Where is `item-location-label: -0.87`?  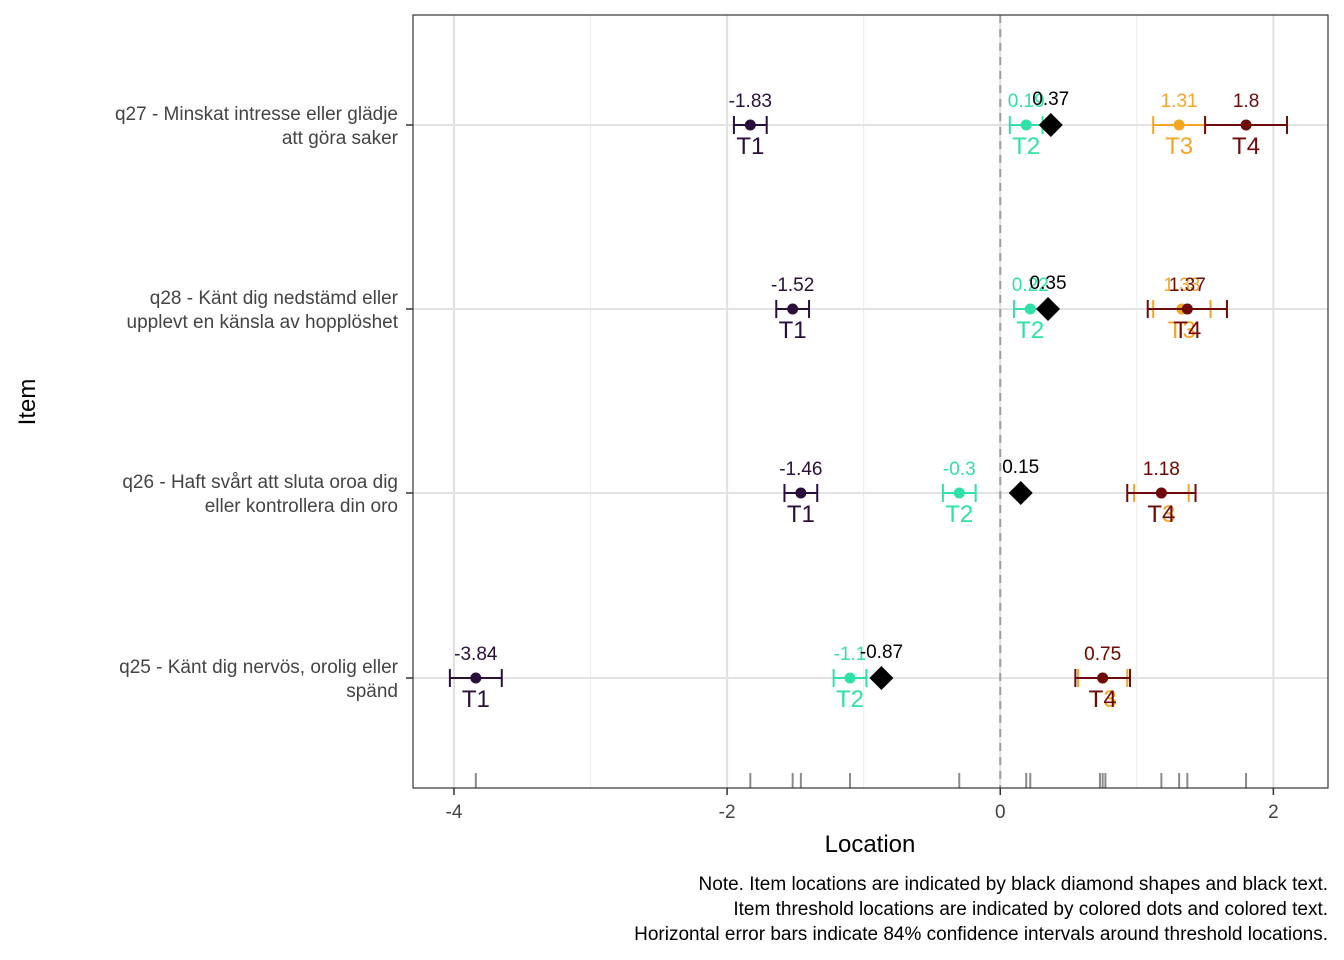 item-location-label: -0.87 is located at coordinates (881, 652).